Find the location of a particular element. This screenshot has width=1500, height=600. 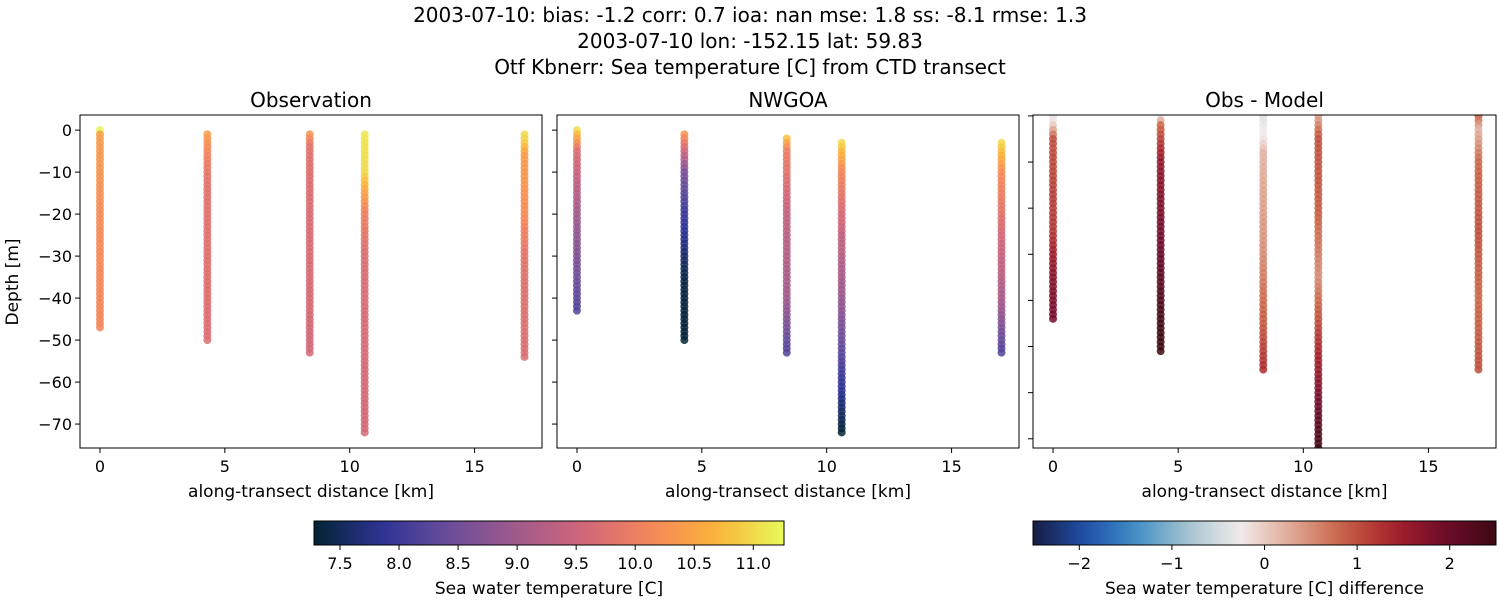

colorbar-tick-label: 8.5 is located at coordinates (457, 563).